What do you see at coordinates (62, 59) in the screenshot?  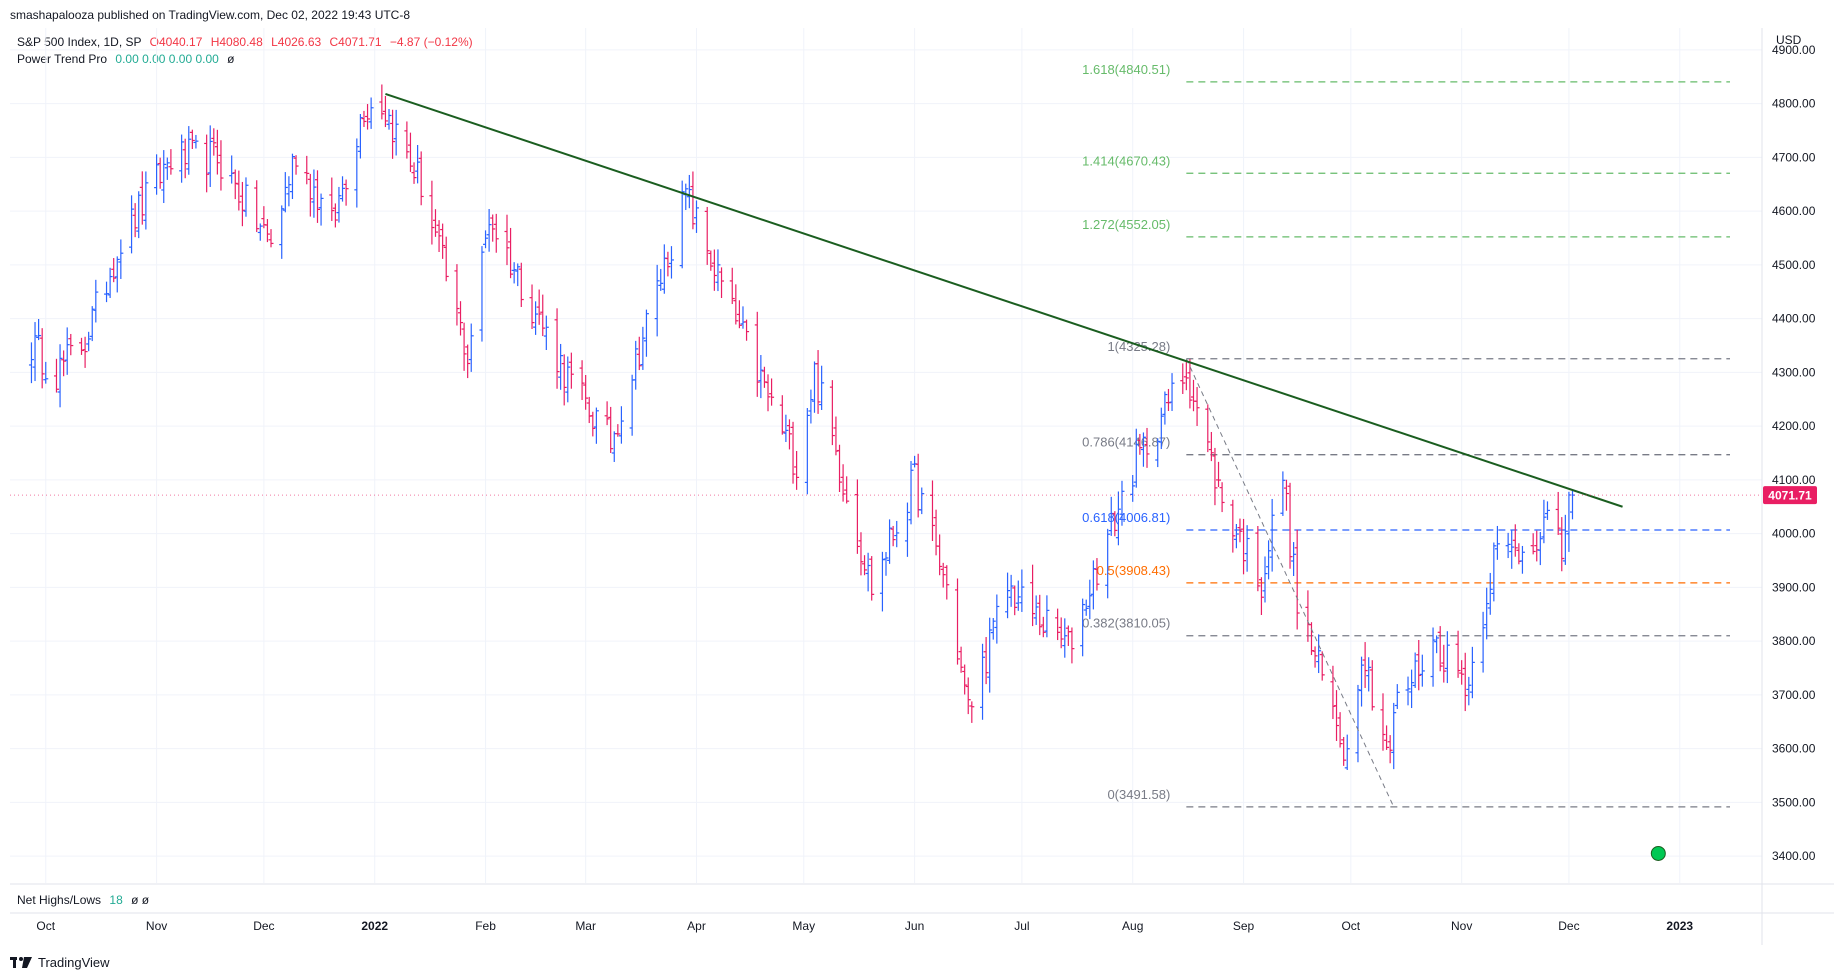 I see `indicator-name: Power Trend Pro` at bounding box center [62, 59].